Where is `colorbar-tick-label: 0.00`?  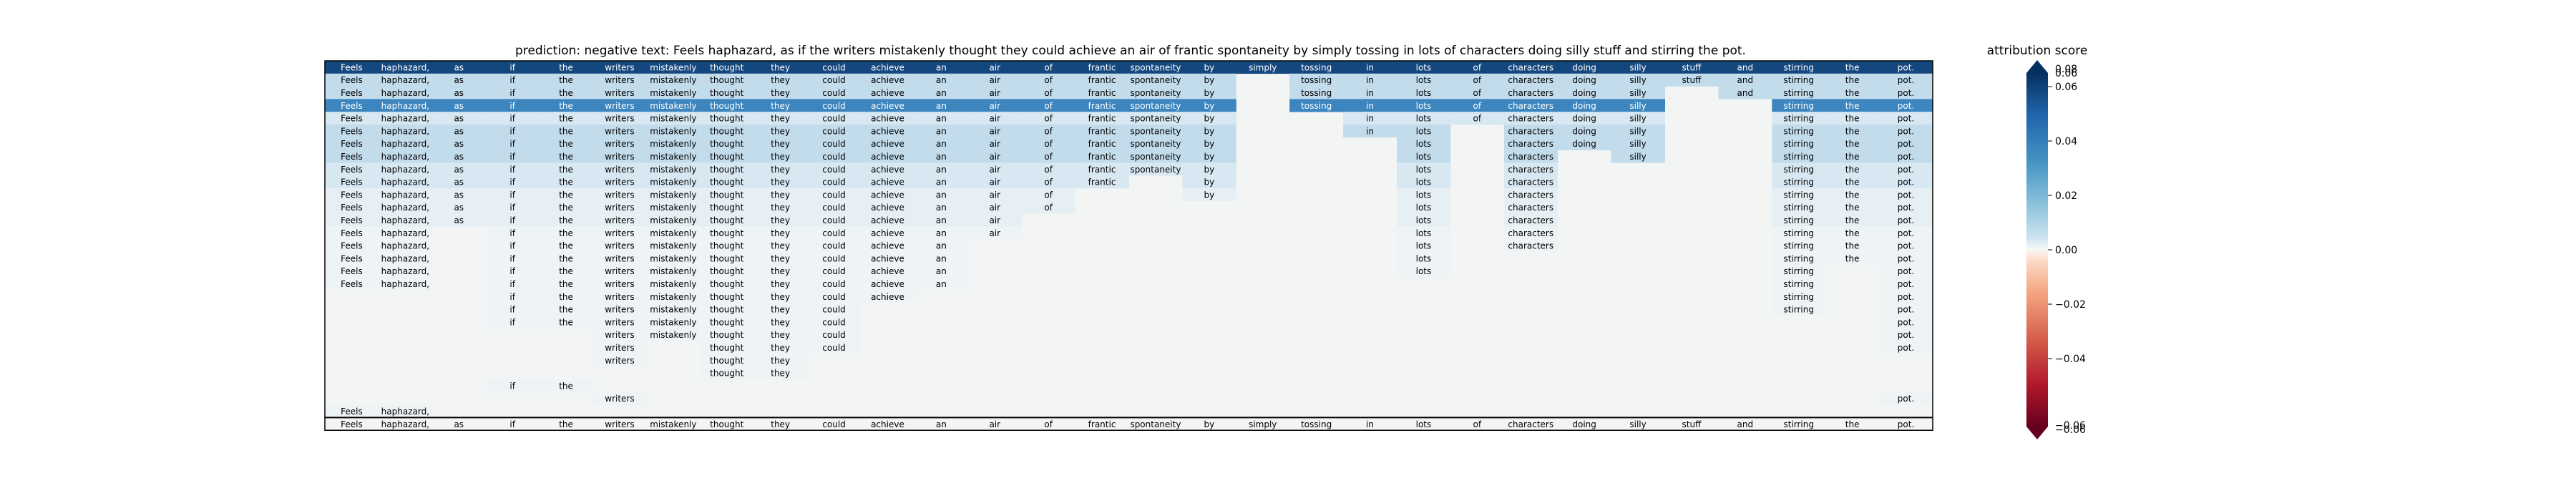 colorbar-tick-label: 0.00 is located at coordinates (2066, 250).